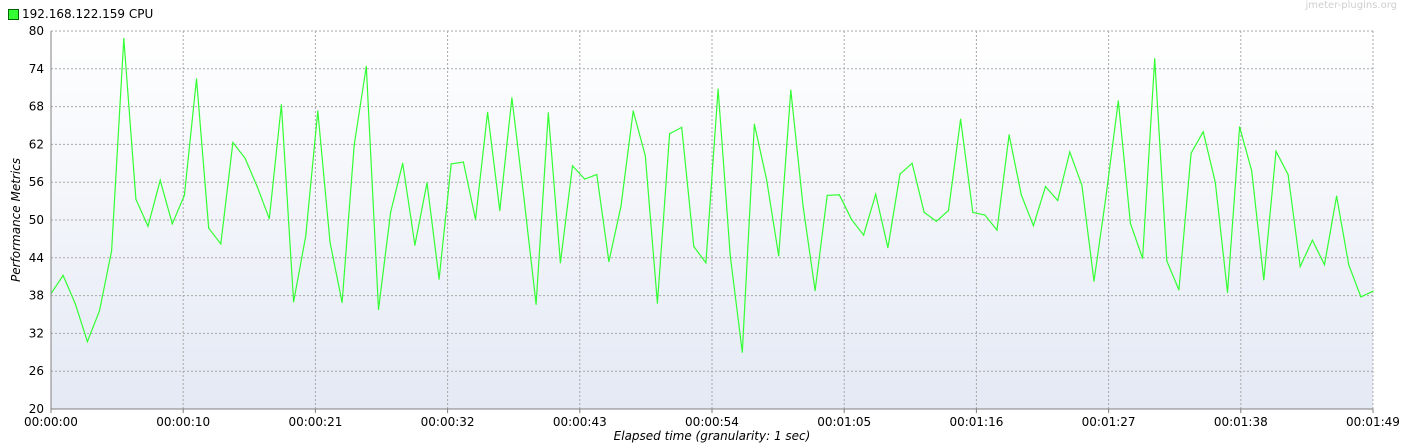 The width and height of the screenshot is (1405, 448). I want to click on y-tick-label: 20, so click(36, 409).